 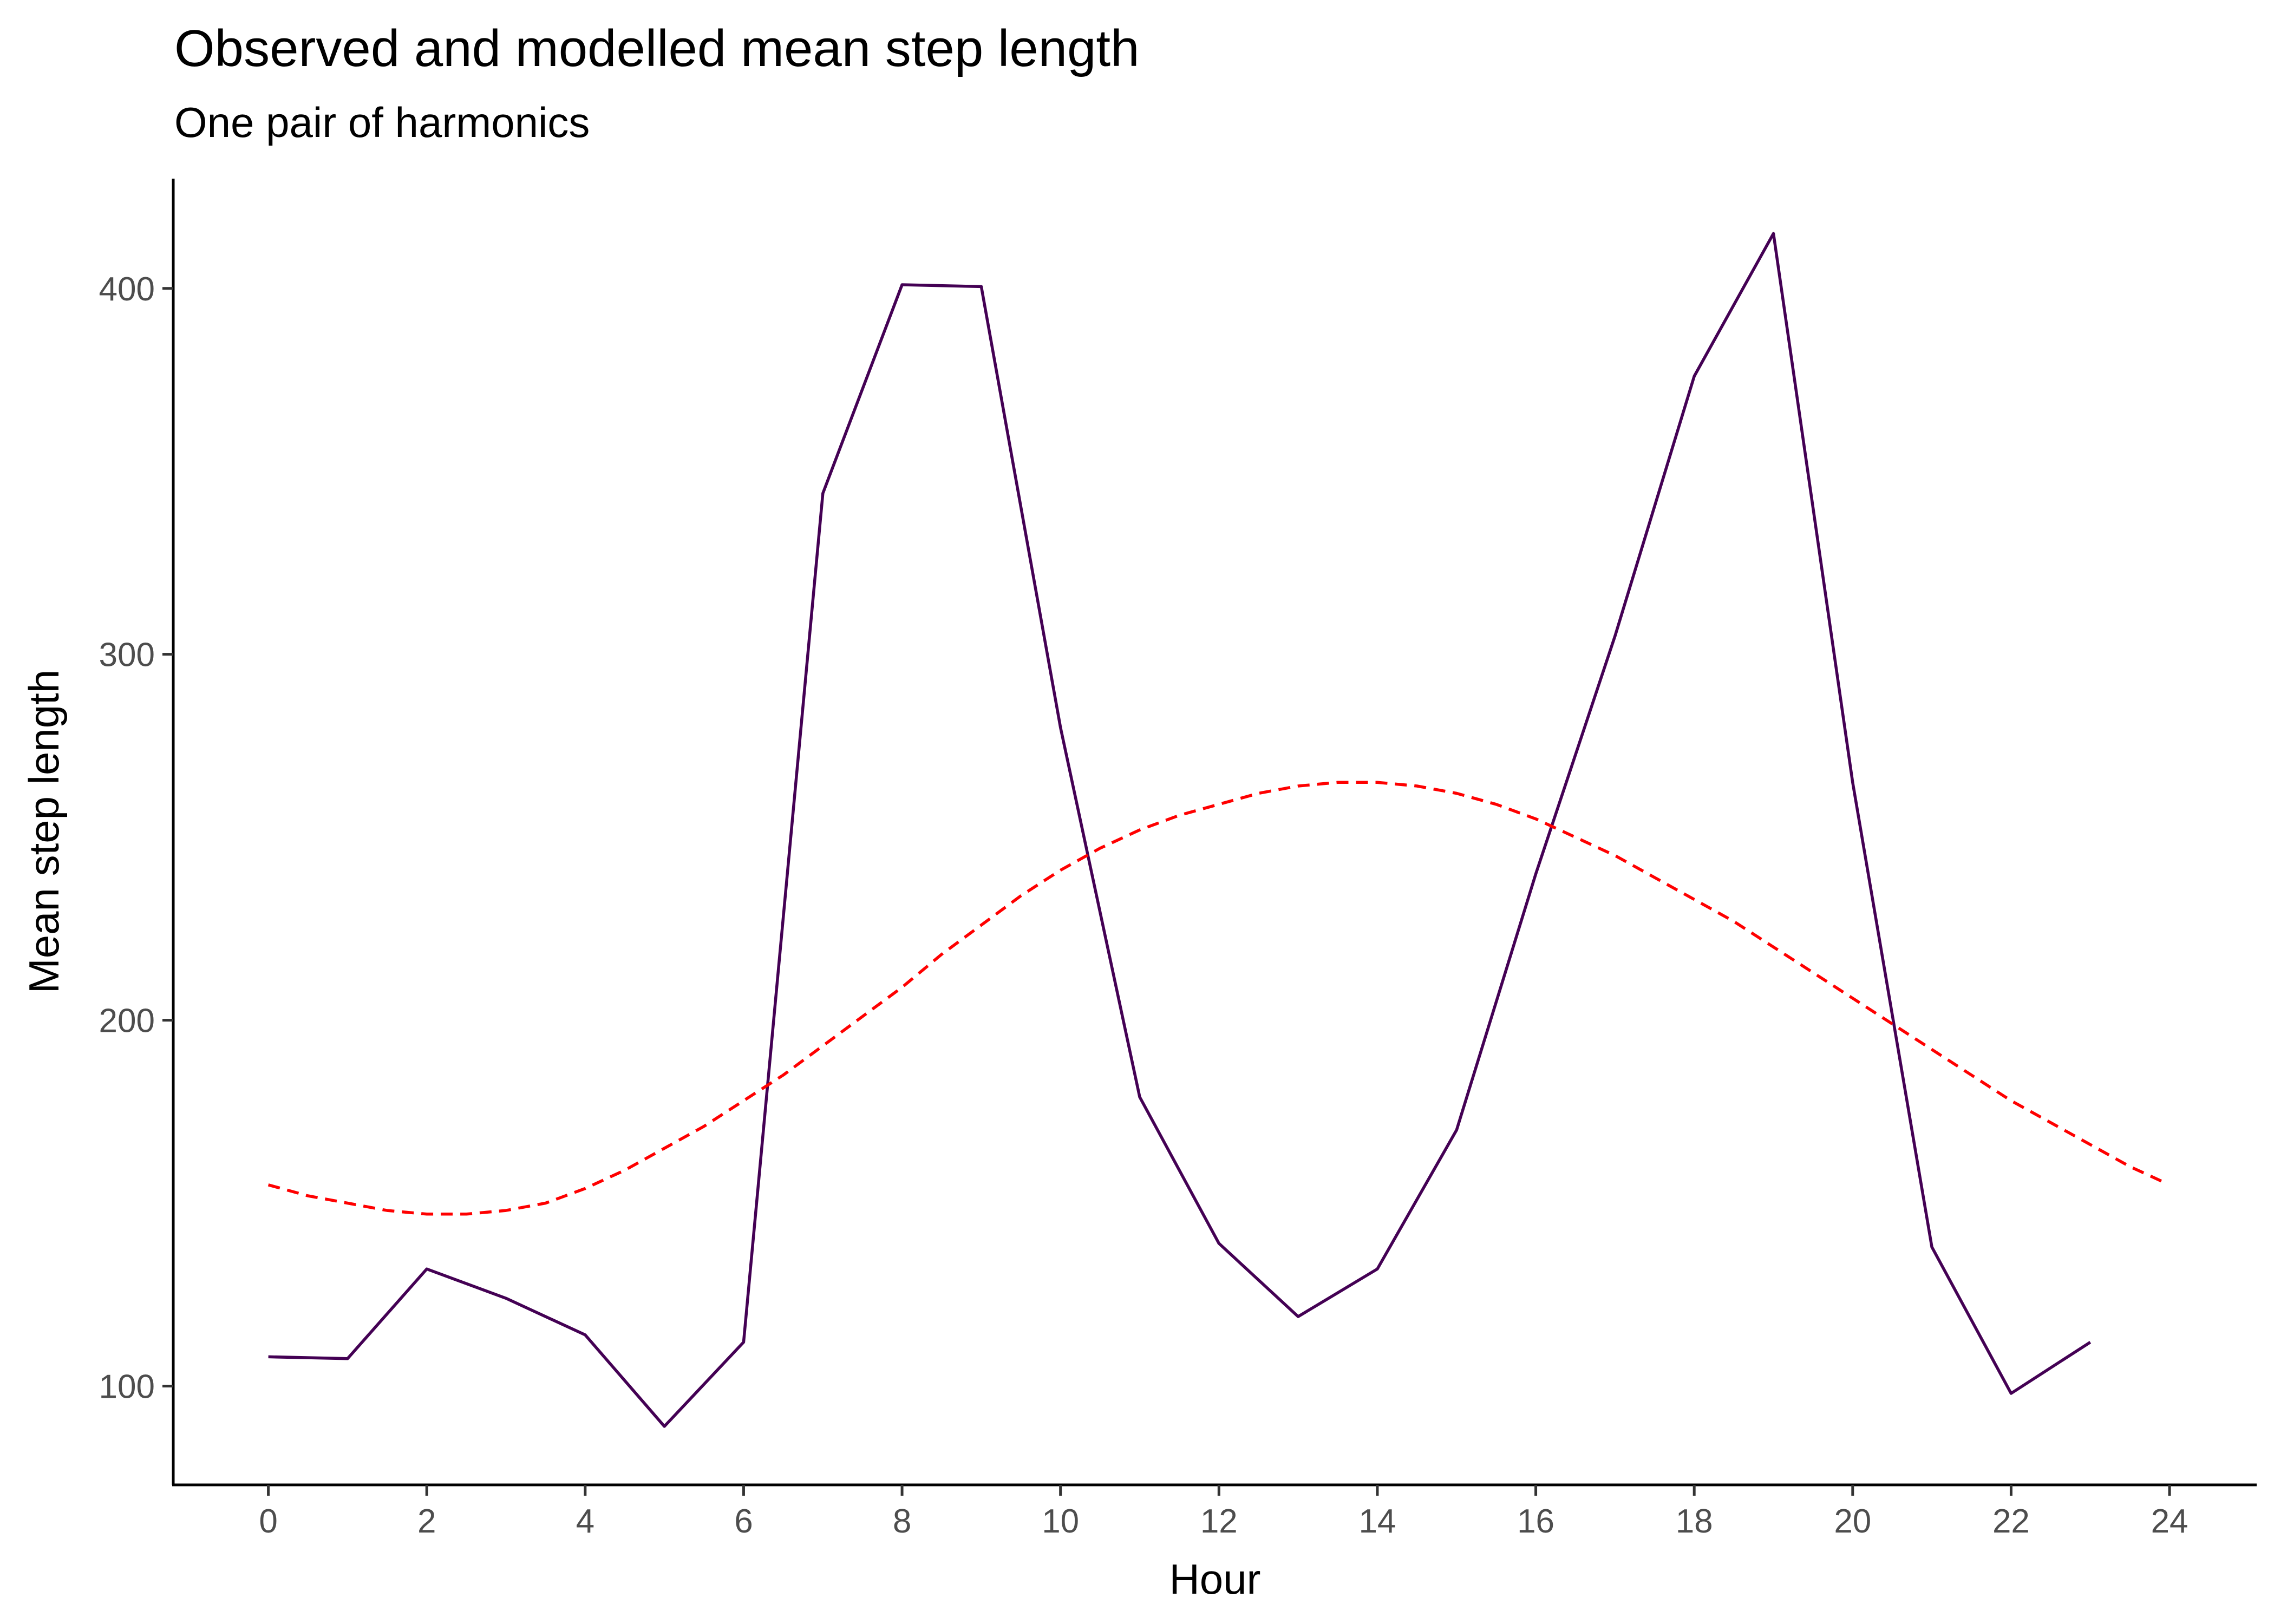 What do you see at coordinates (1695, 1521) in the screenshot?
I see `x-tick-label: 18` at bounding box center [1695, 1521].